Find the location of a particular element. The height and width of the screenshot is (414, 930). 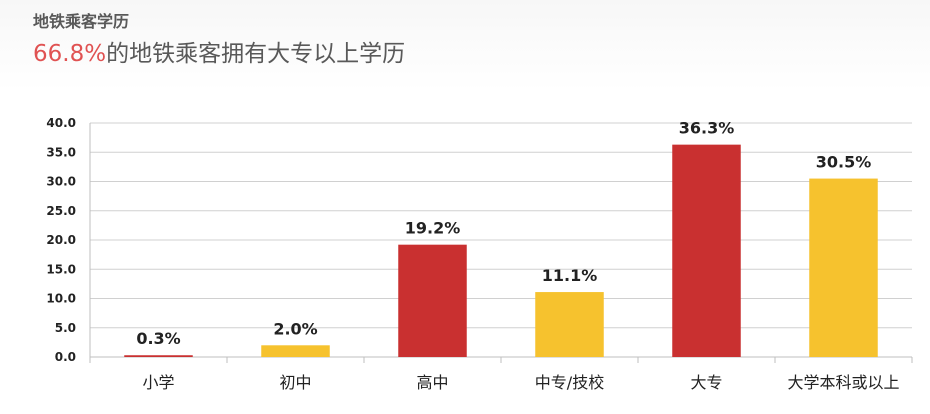

y-tick-label: 25.0 is located at coordinates (61, 211).